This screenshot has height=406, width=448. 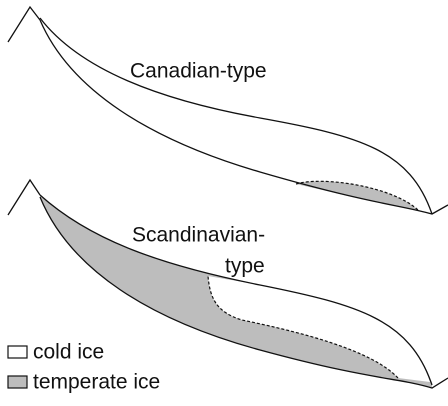 I want to click on label: Canadian-type, so click(x=198, y=71).